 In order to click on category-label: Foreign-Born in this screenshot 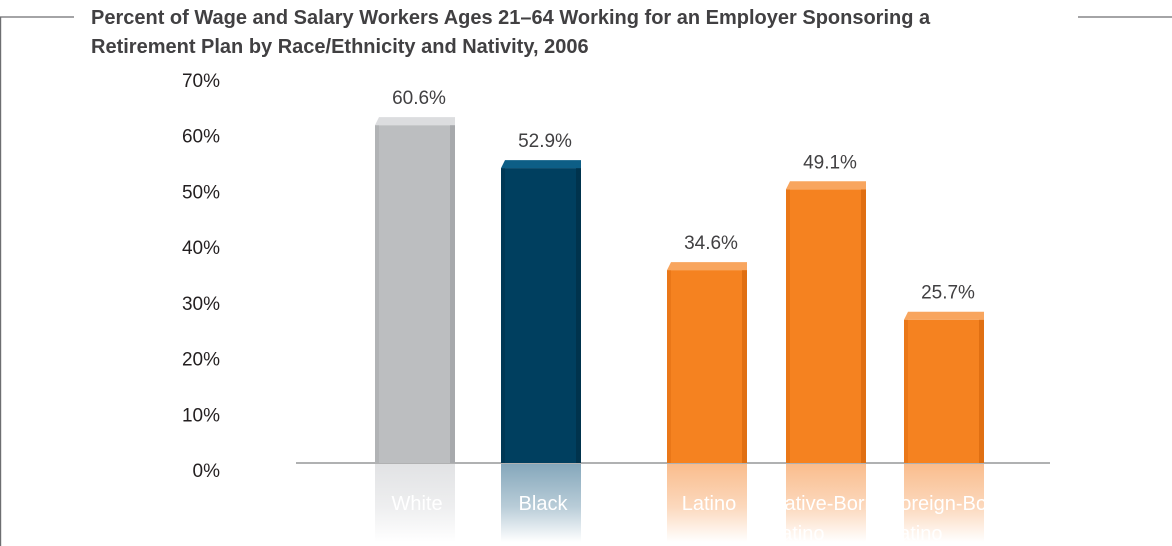, I will do `click(946, 504)`.